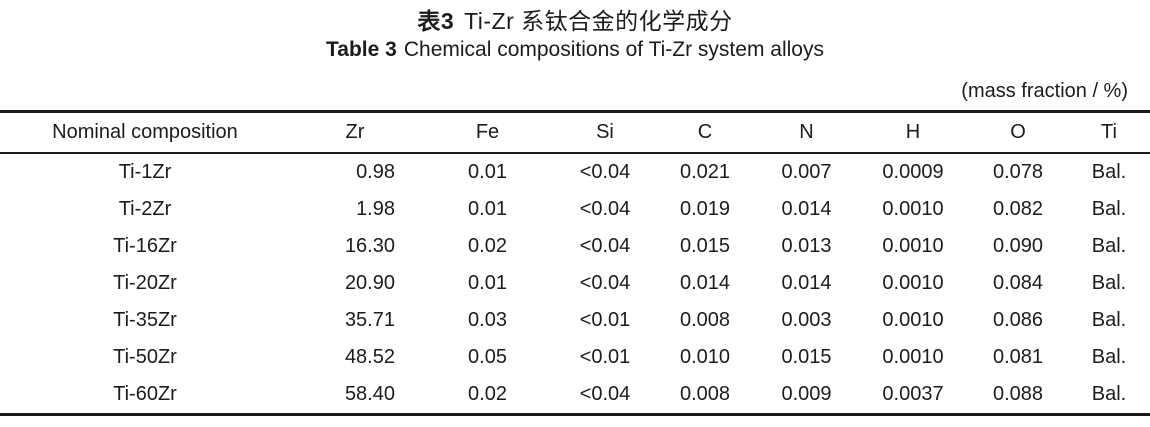 Image resolution: width=1150 pixels, height=427 pixels. What do you see at coordinates (145, 246) in the screenshot?
I see `cell-nominal-composition: Ti-16Zr` at bounding box center [145, 246].